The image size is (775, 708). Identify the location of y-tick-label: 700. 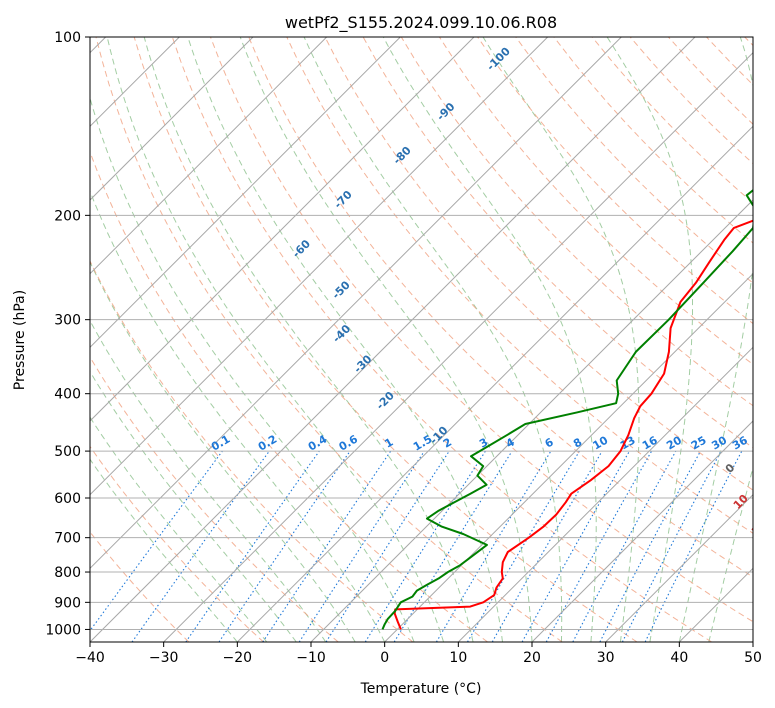
(67, 539).